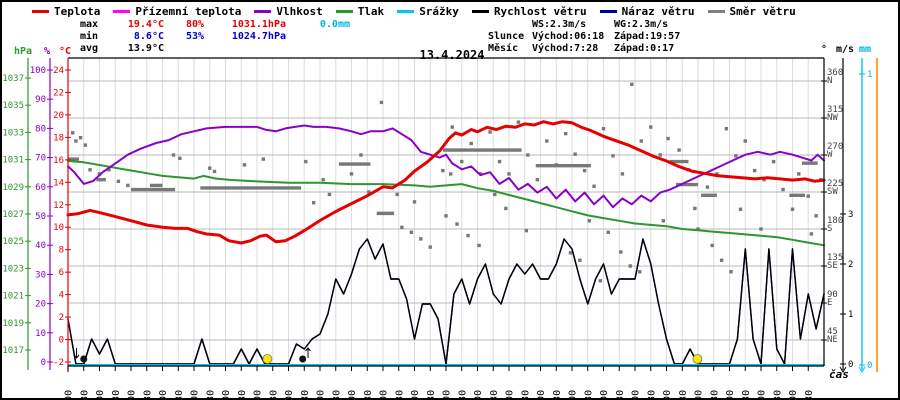  What do you see at coordinates (850, 265) in the screenshot?
I see `windspeed-tick-label: 2` at bounding box center [850, 265].